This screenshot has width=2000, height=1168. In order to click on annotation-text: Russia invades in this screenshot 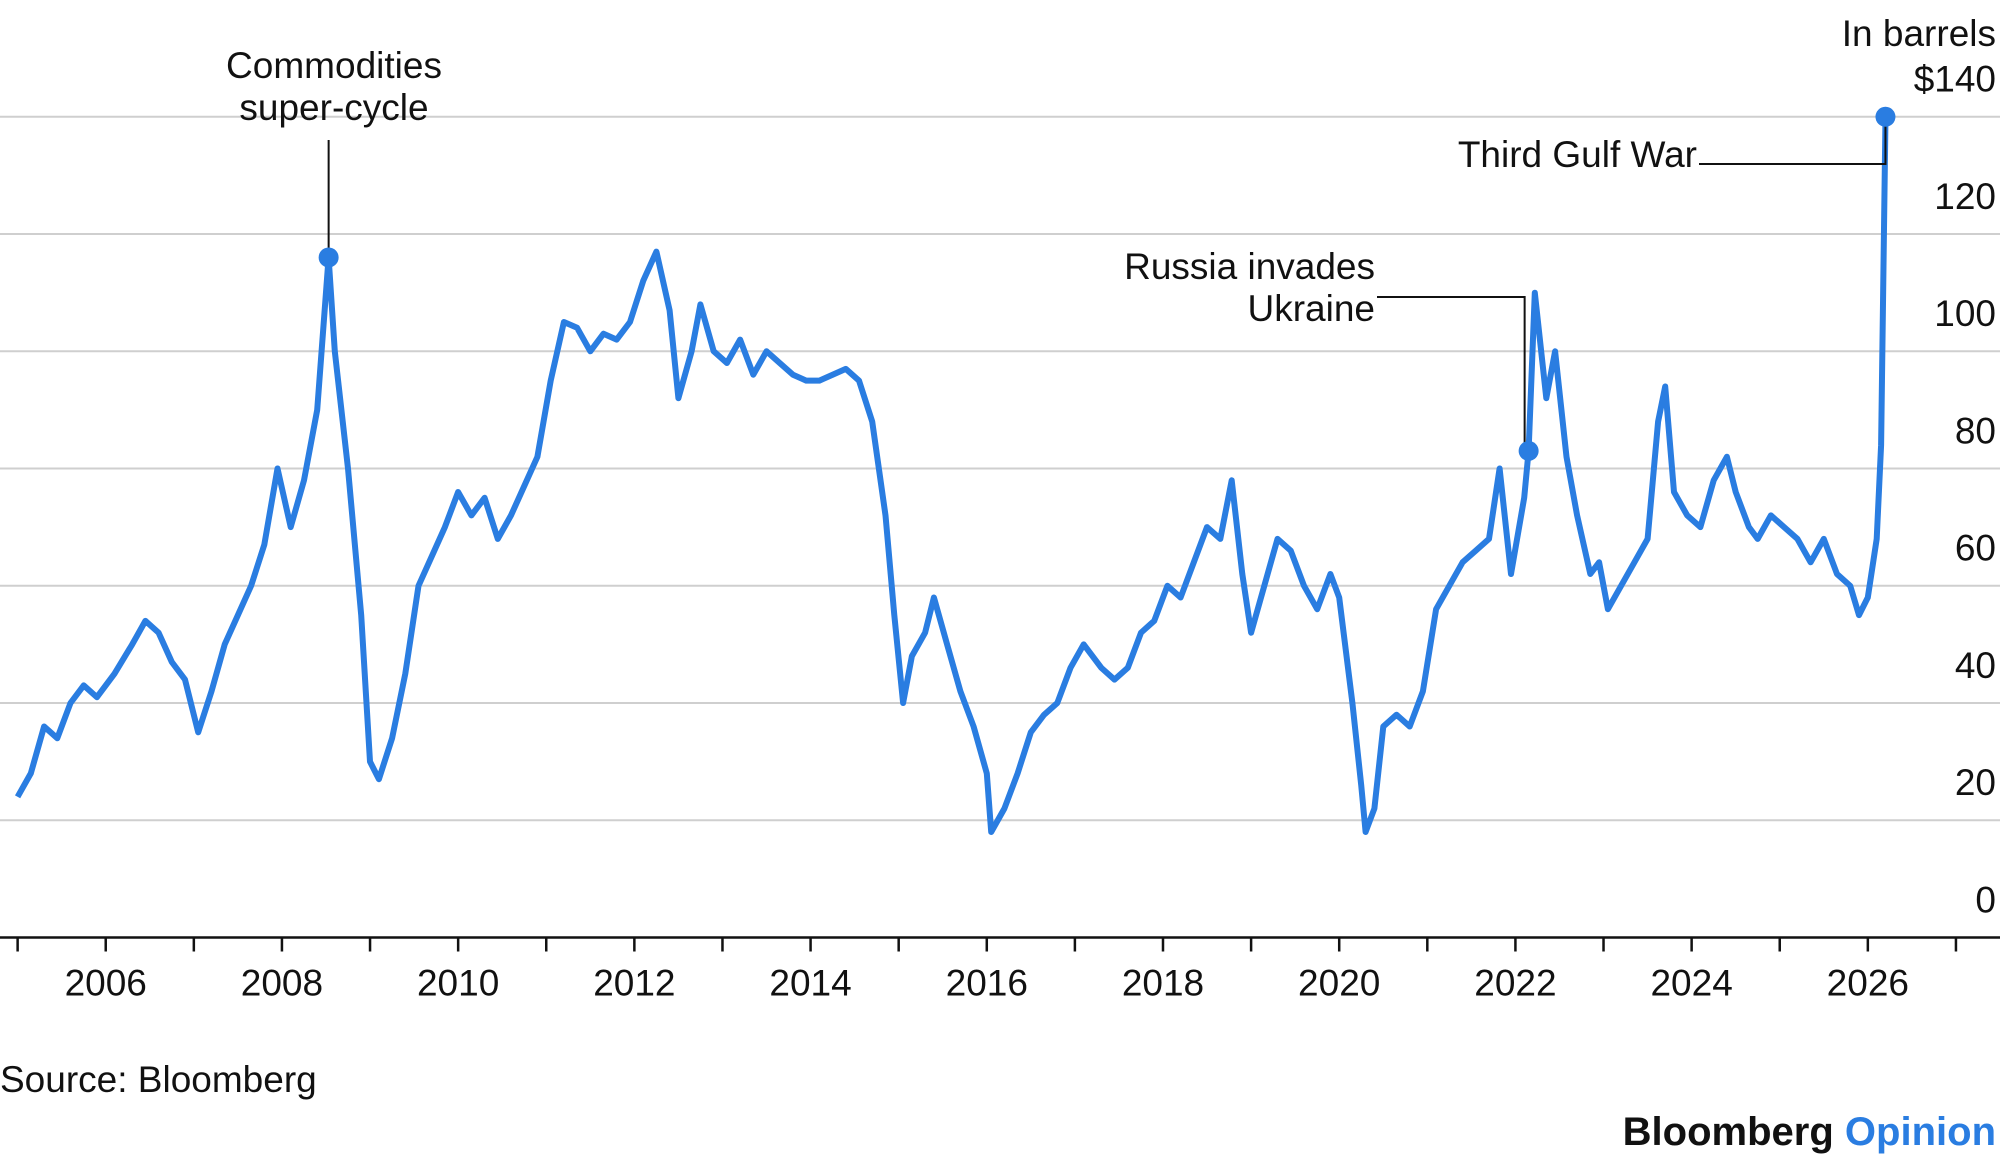, I will do `click(1249, 266)`.